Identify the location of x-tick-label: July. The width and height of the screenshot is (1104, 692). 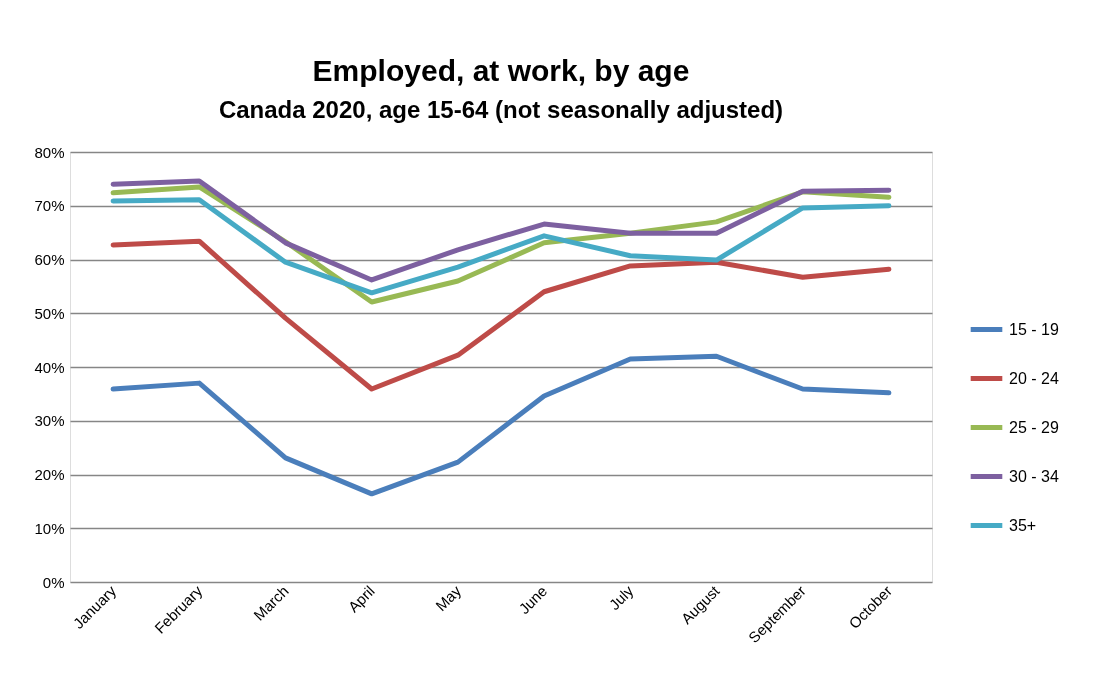
(621, 597).